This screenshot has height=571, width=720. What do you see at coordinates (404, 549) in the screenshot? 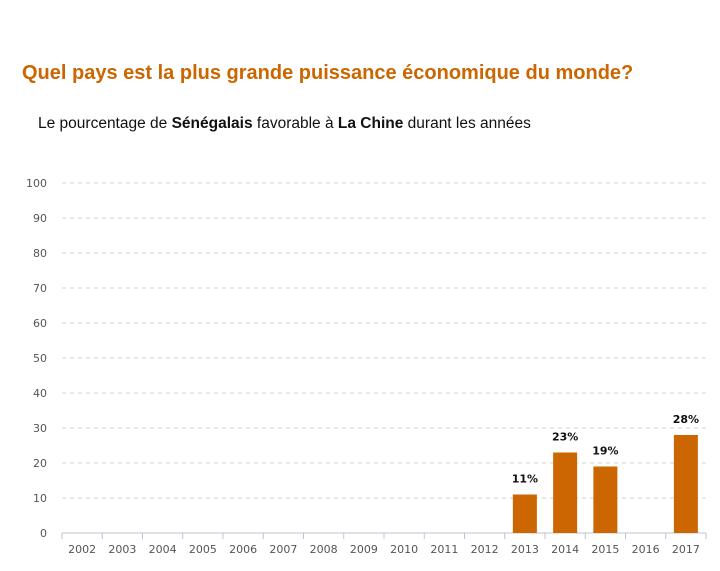
I see `x-tick-label: 2010` at bounding box center [404, 549].